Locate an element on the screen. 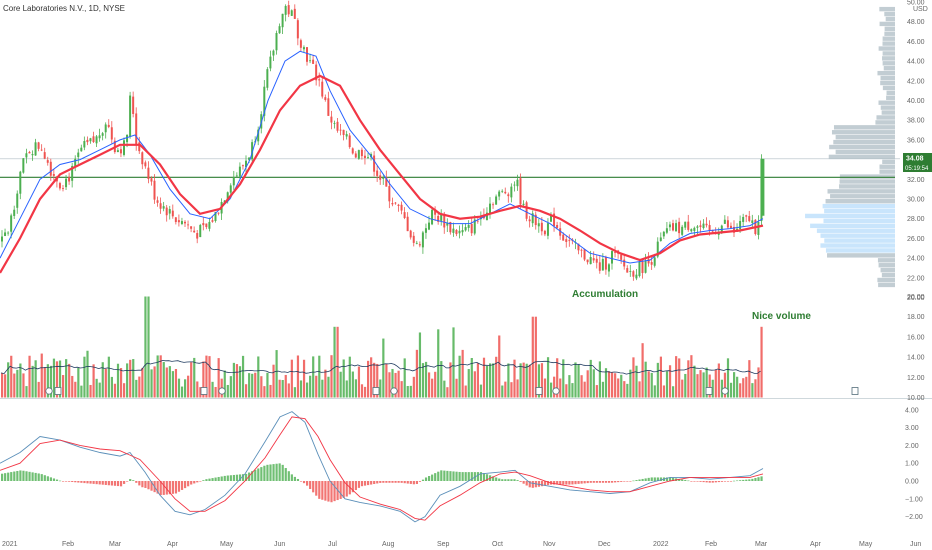 The height and width of the screenshot is (550, 932). price-badge-bg is located at coordinates (917, 158).